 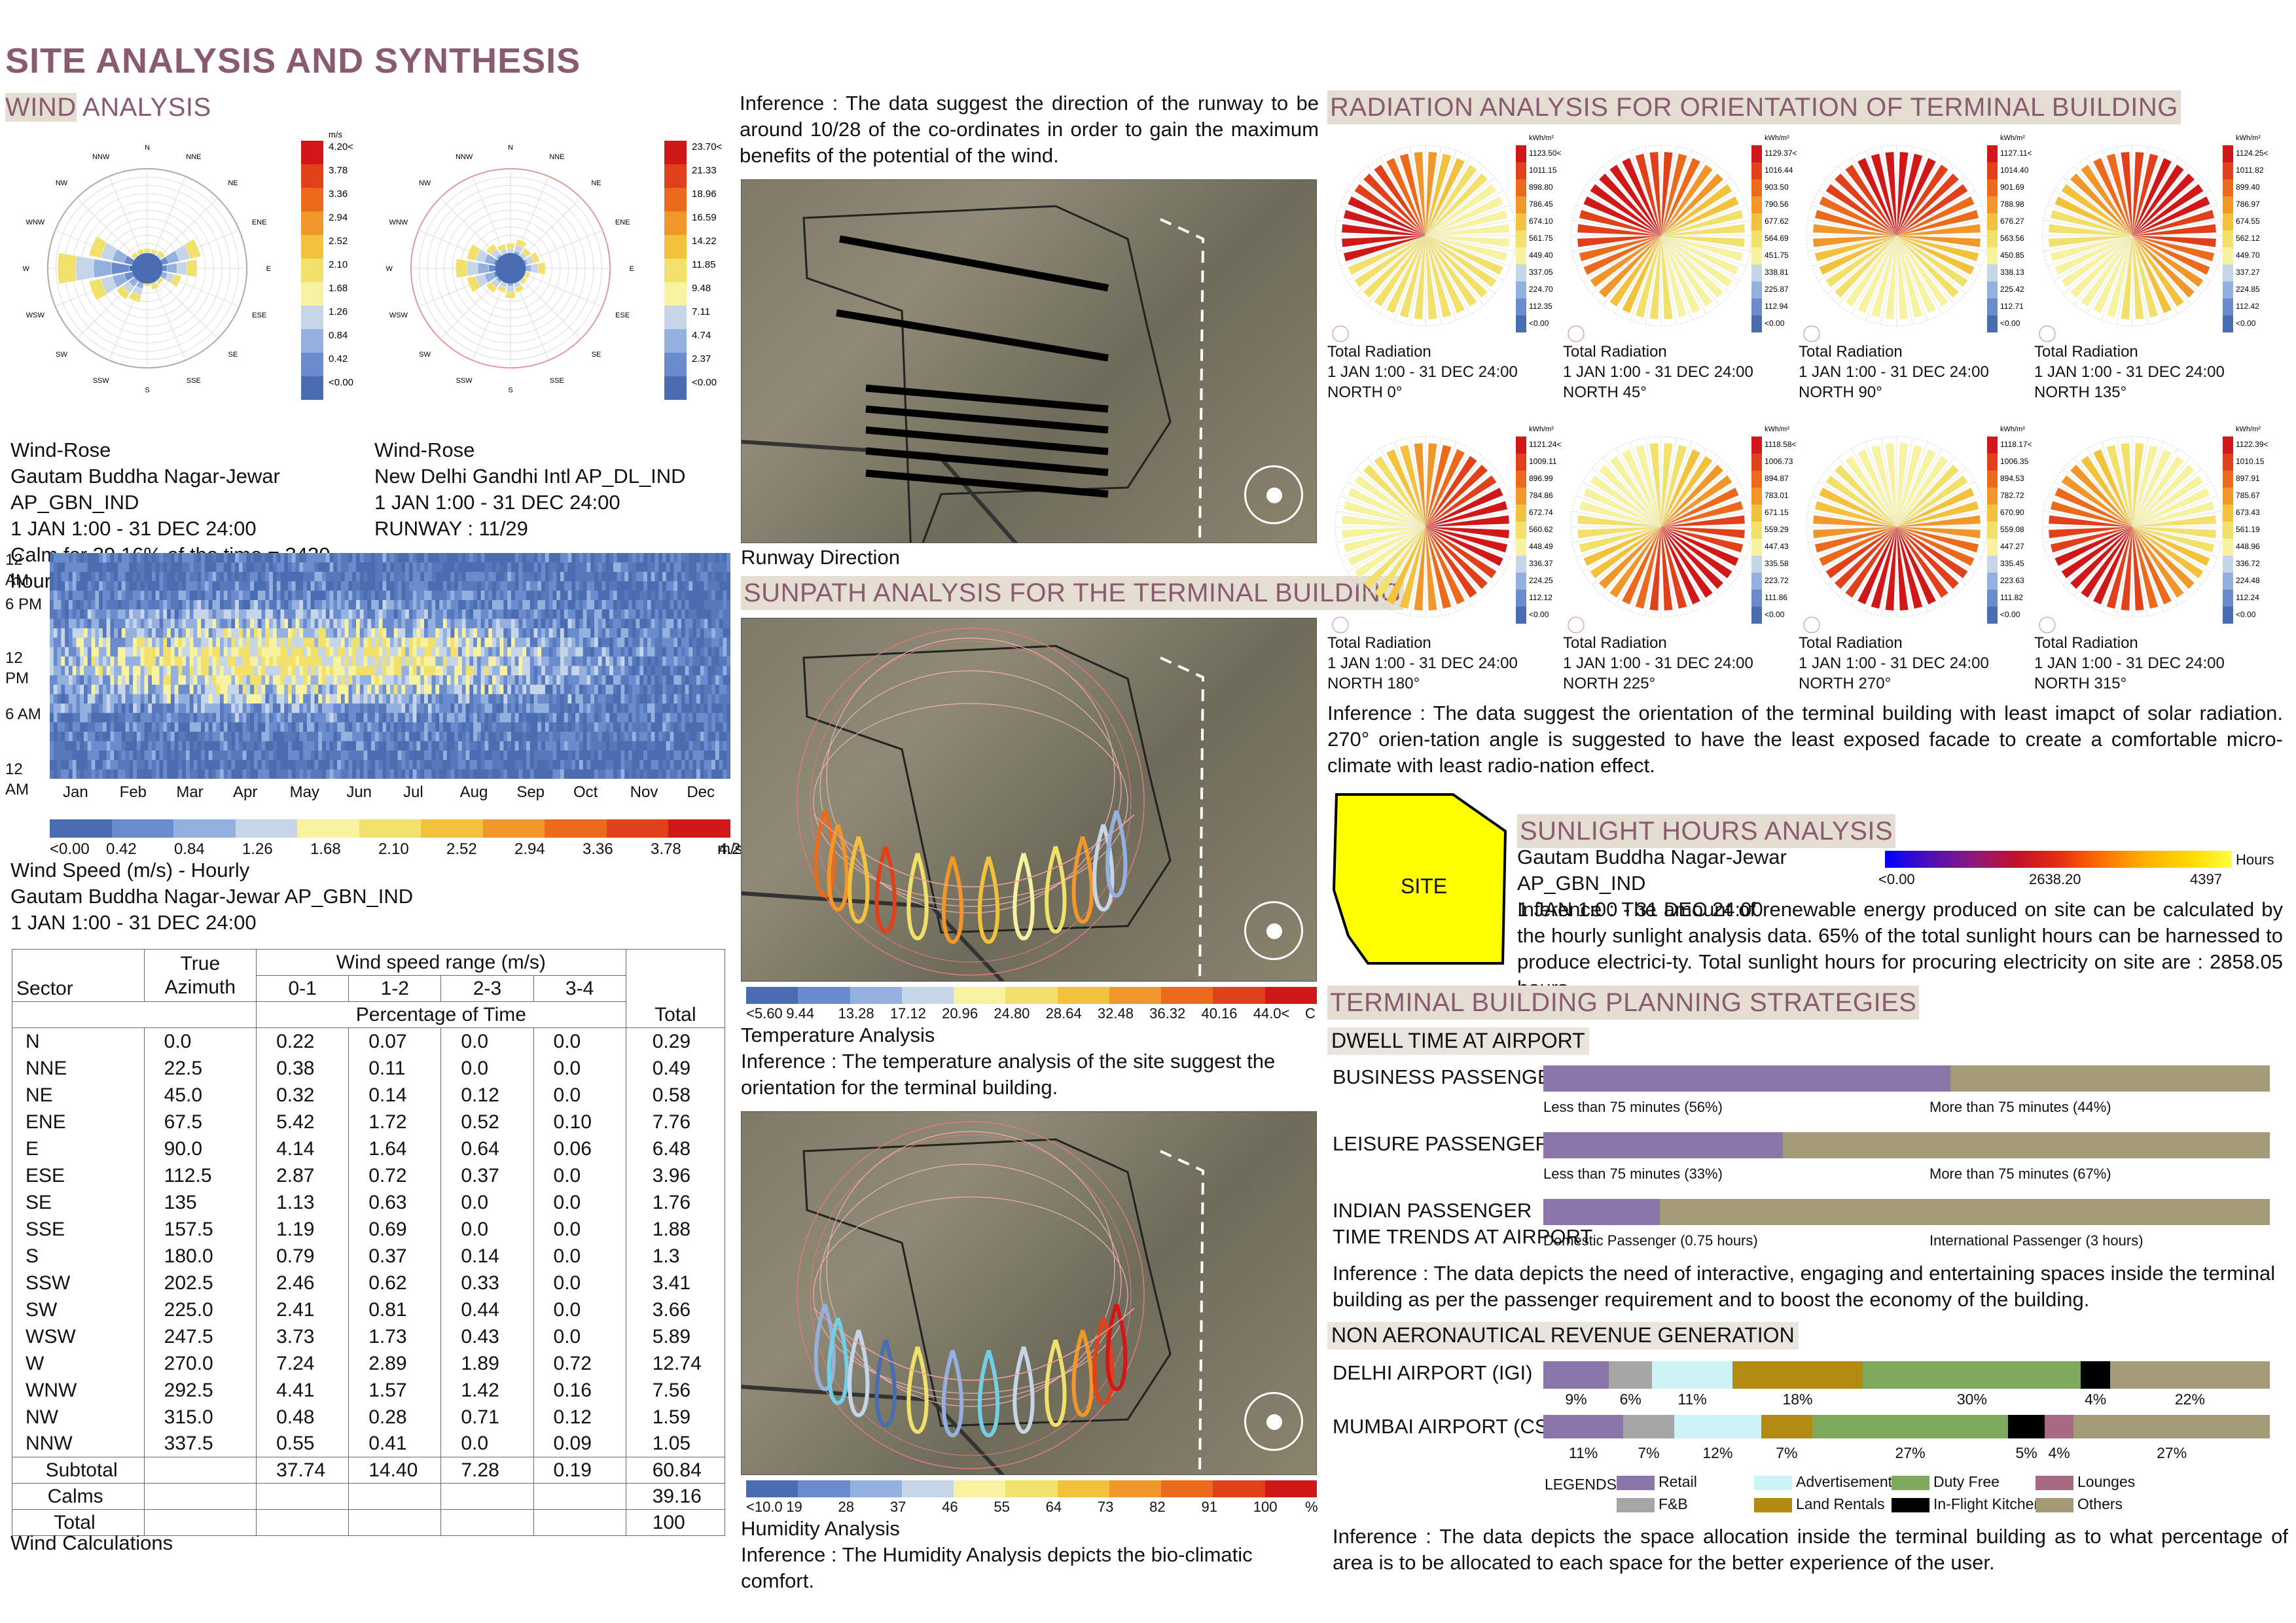 What do you see at coordinates (108, 108) in the screenshot?
I see `wind-analysis-heading: WIND ANALYSIS` at bounding box center [108, 108].